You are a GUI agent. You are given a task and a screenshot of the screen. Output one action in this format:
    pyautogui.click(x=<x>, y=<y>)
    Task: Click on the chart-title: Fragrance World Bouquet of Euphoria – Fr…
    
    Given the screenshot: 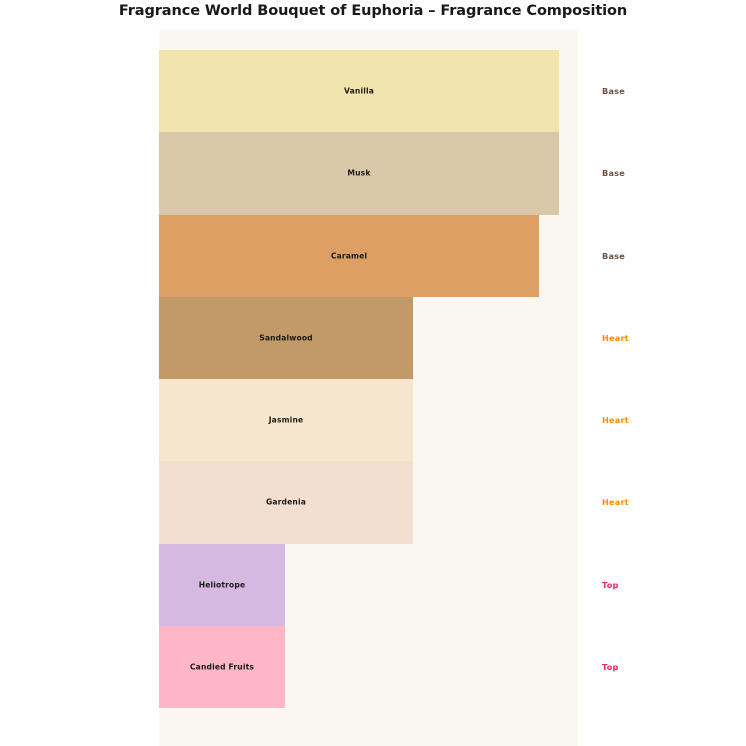 What is the action you would take?
    pyautogui.click(x=373, y=11)
    